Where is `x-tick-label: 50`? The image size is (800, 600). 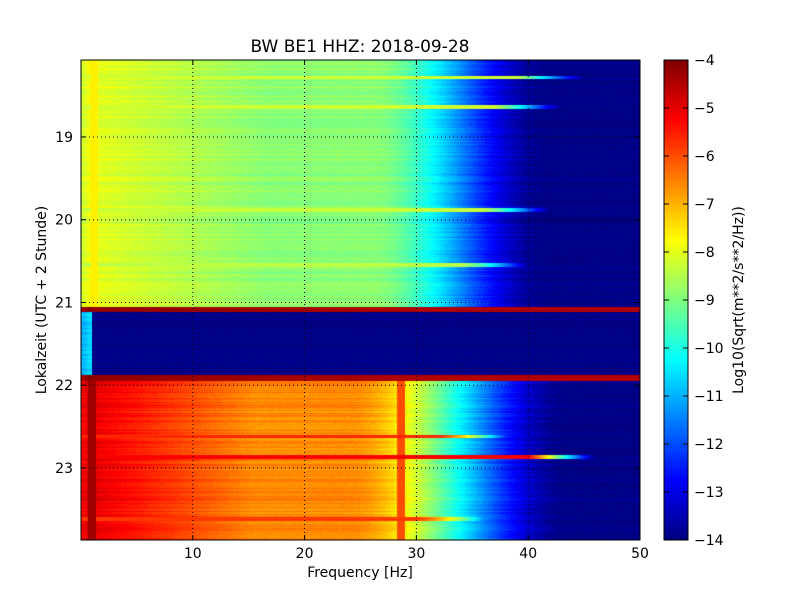 x-tick-label: 50 is located at coordinates (640, 554).